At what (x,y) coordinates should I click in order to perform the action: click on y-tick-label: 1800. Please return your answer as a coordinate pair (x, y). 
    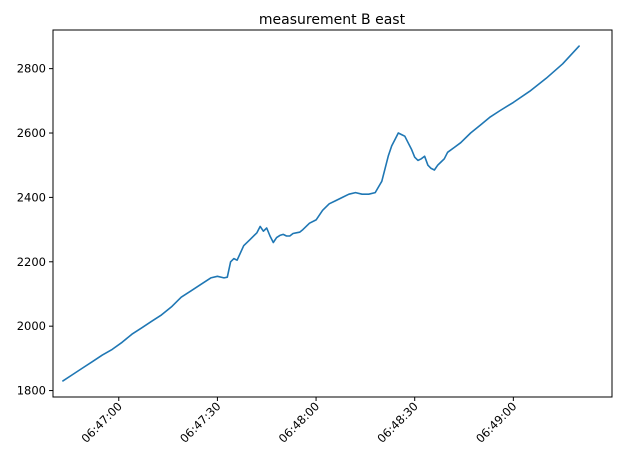
    Looking at the image, I should click on (31, 391).